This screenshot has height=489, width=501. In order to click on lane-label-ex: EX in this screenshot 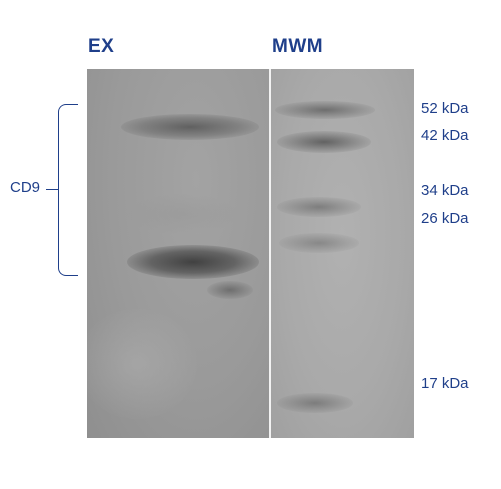, I will do `click(101, 46)`.